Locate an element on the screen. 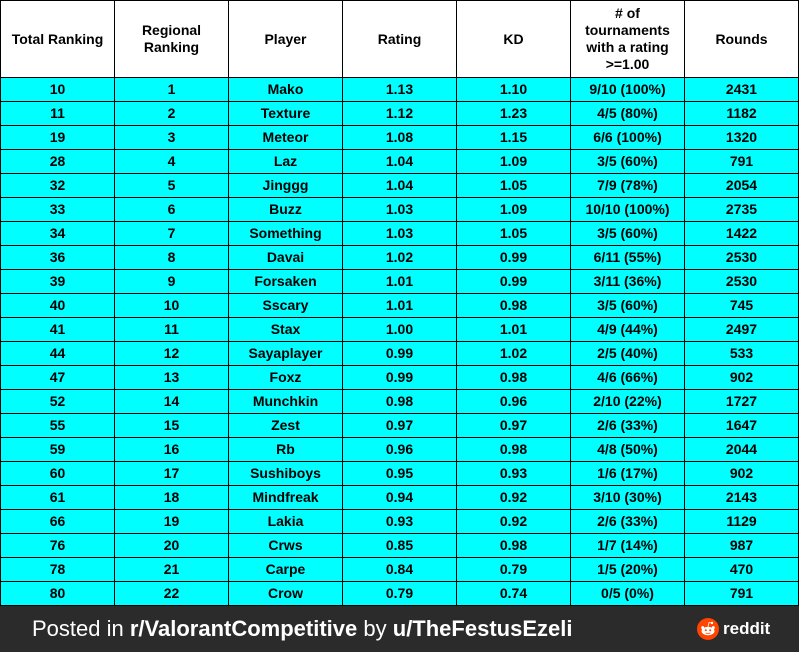 The height and width of the screenshot is (652, 799). table-cell: 20 is located at coordinates (171, 545).